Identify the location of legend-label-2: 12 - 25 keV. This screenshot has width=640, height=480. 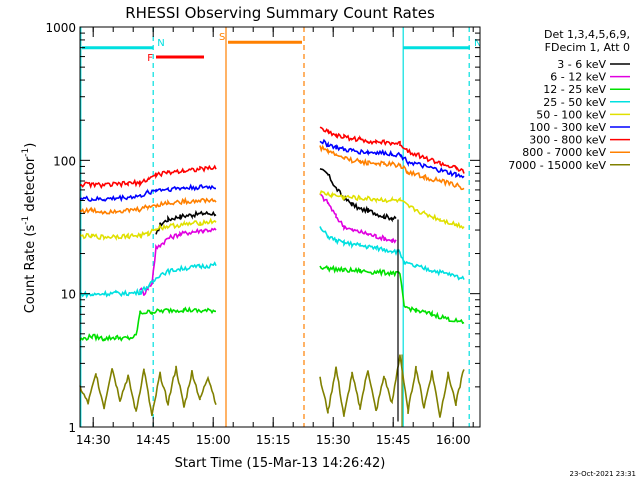
(574, 89).